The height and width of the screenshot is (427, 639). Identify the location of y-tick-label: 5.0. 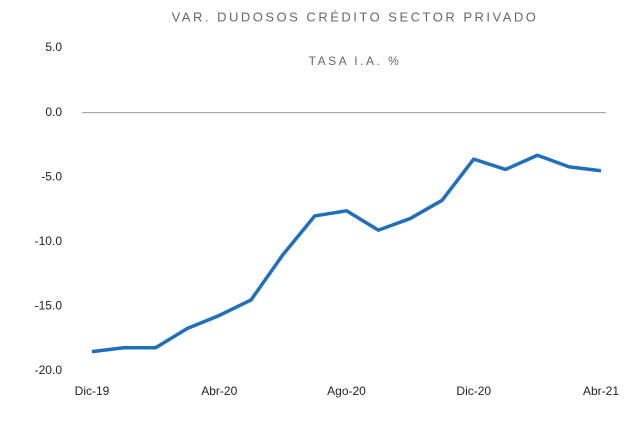
(53, 47).